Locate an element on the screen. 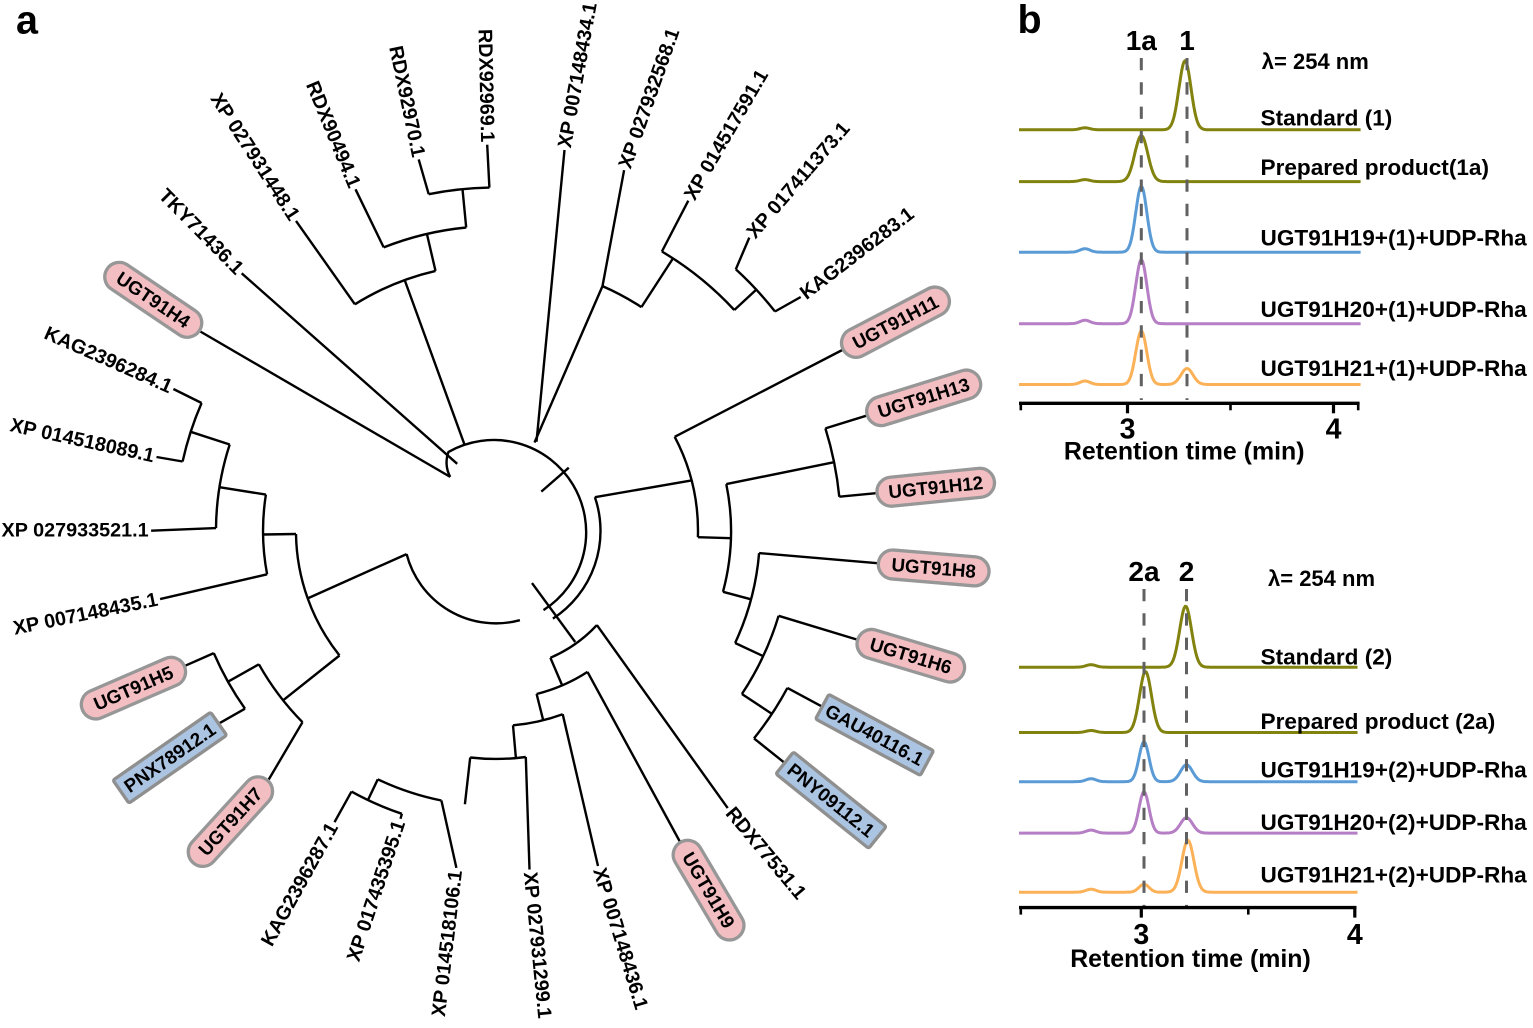  svg-text: Prepared product(1a) is located at coordinates (1375, 167).